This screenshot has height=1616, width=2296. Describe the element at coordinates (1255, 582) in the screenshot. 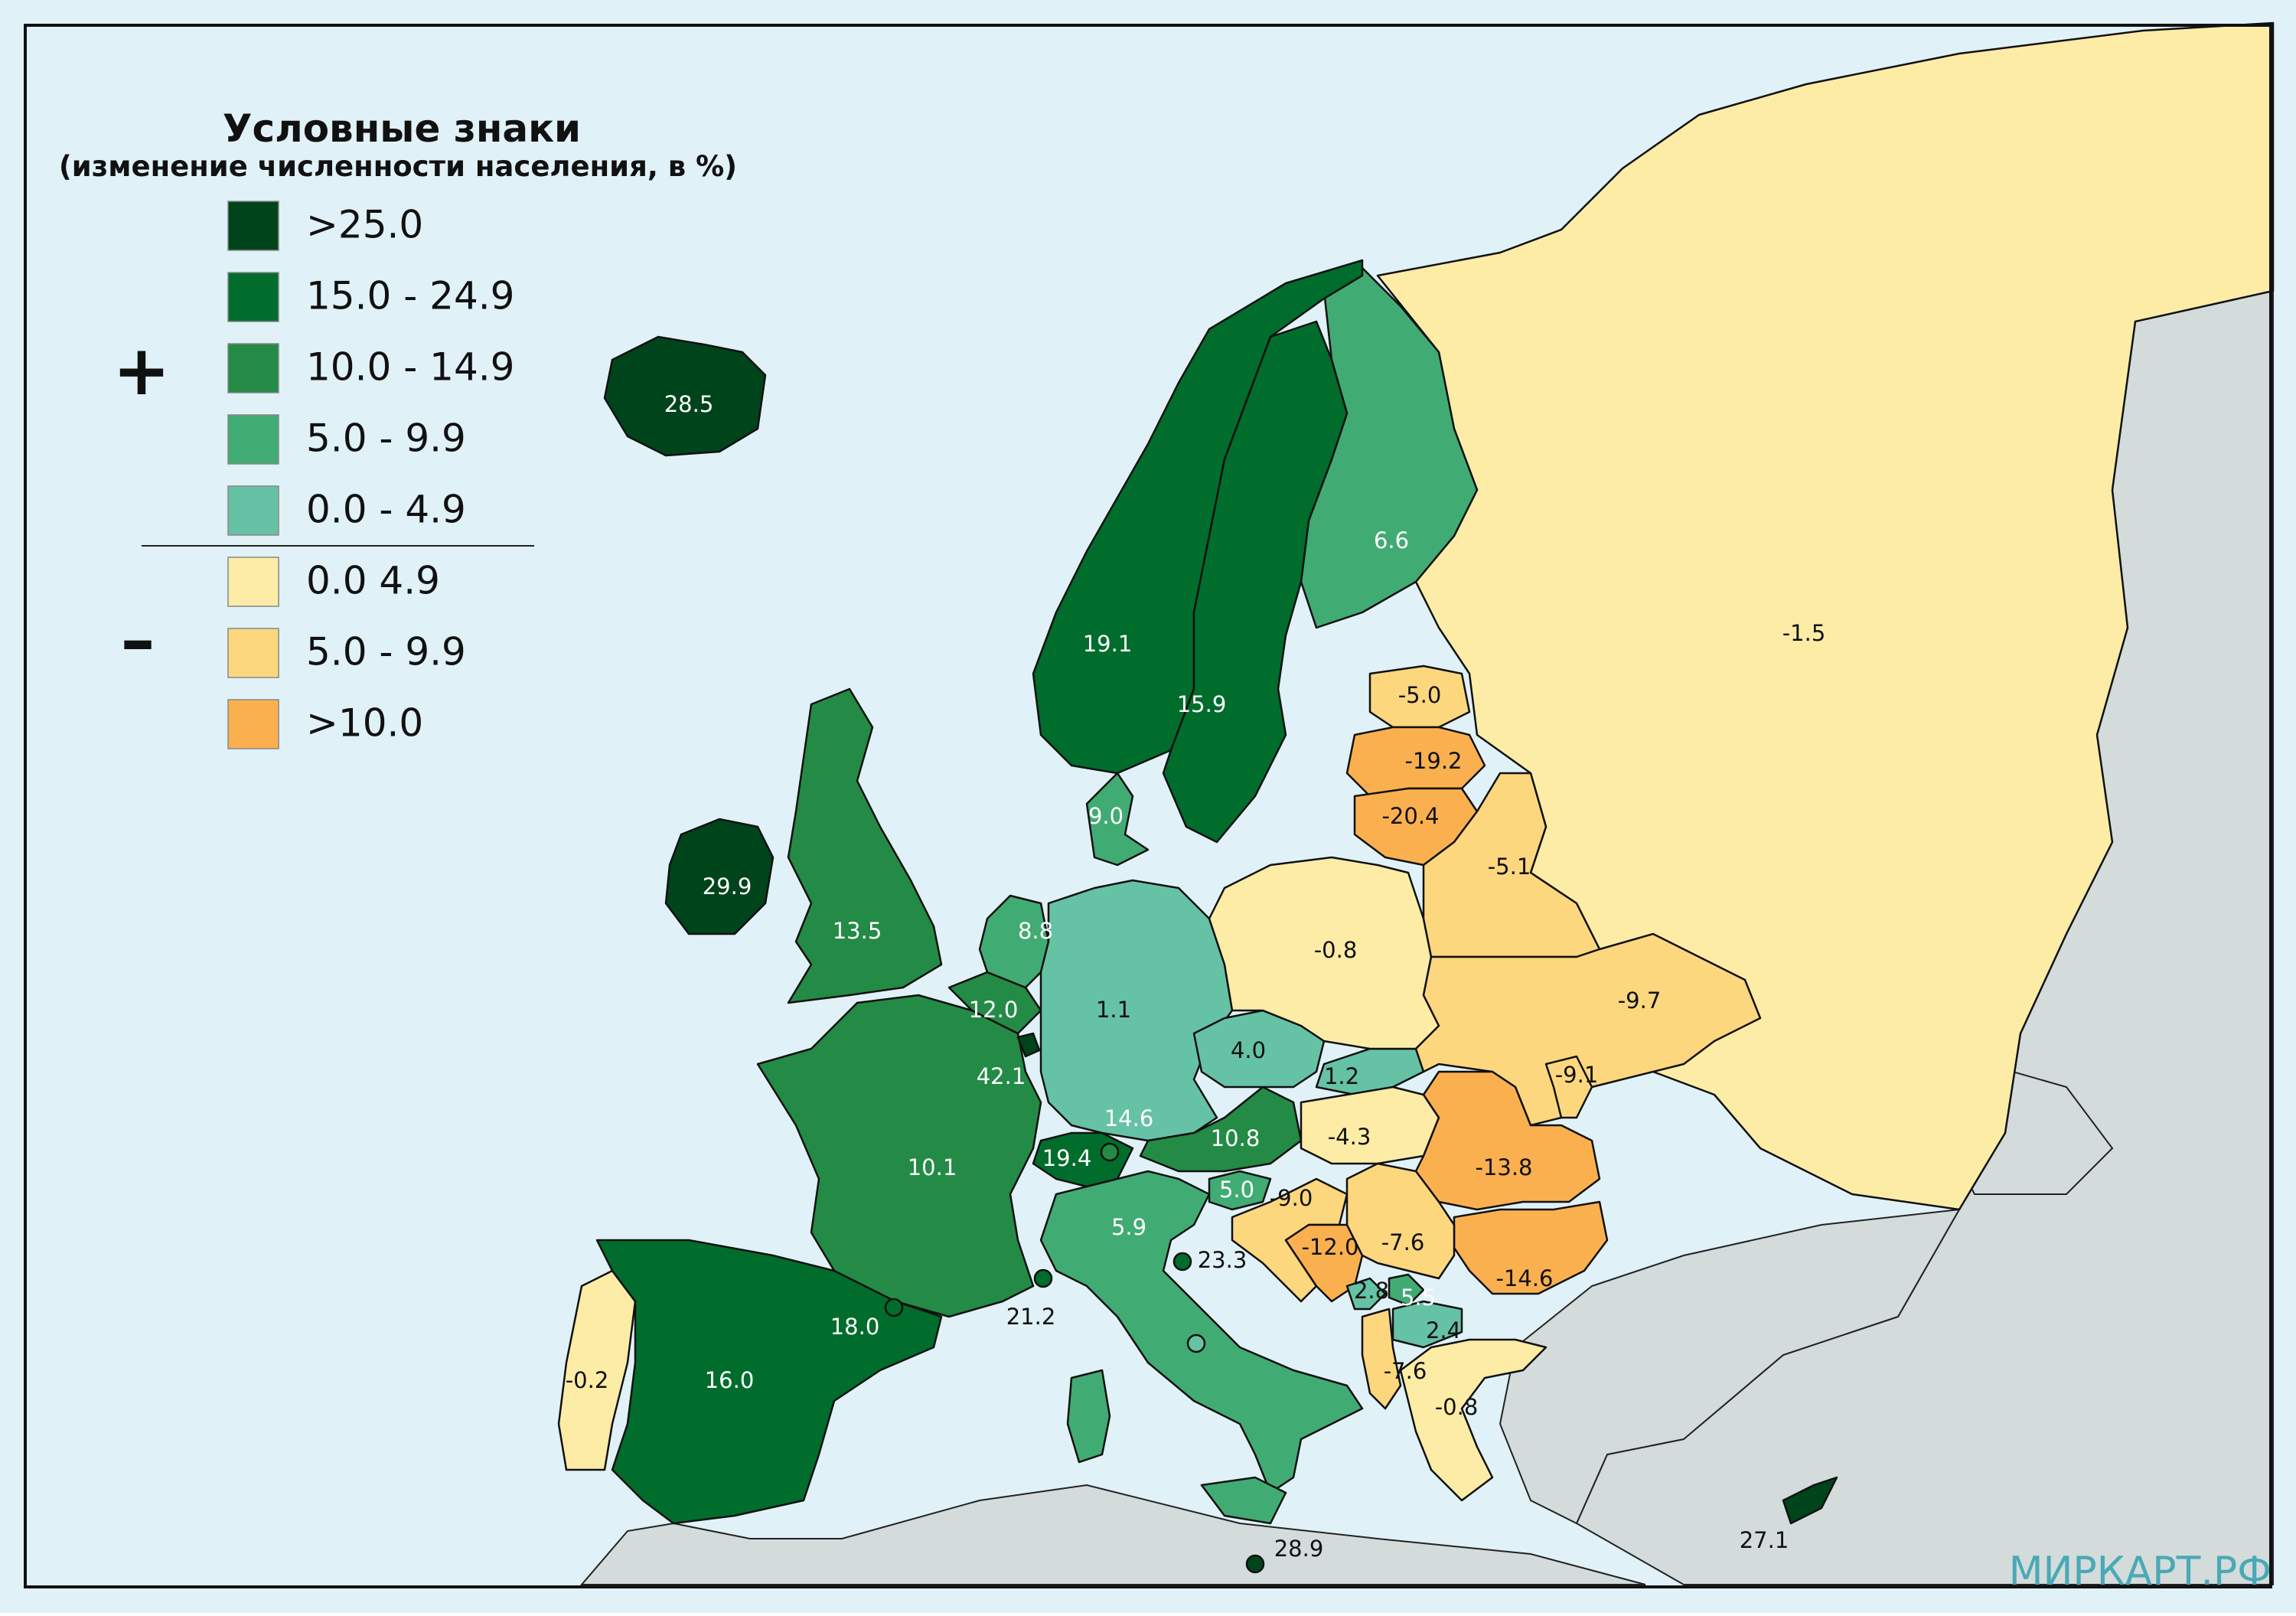

I see `region-sweden` at that location.